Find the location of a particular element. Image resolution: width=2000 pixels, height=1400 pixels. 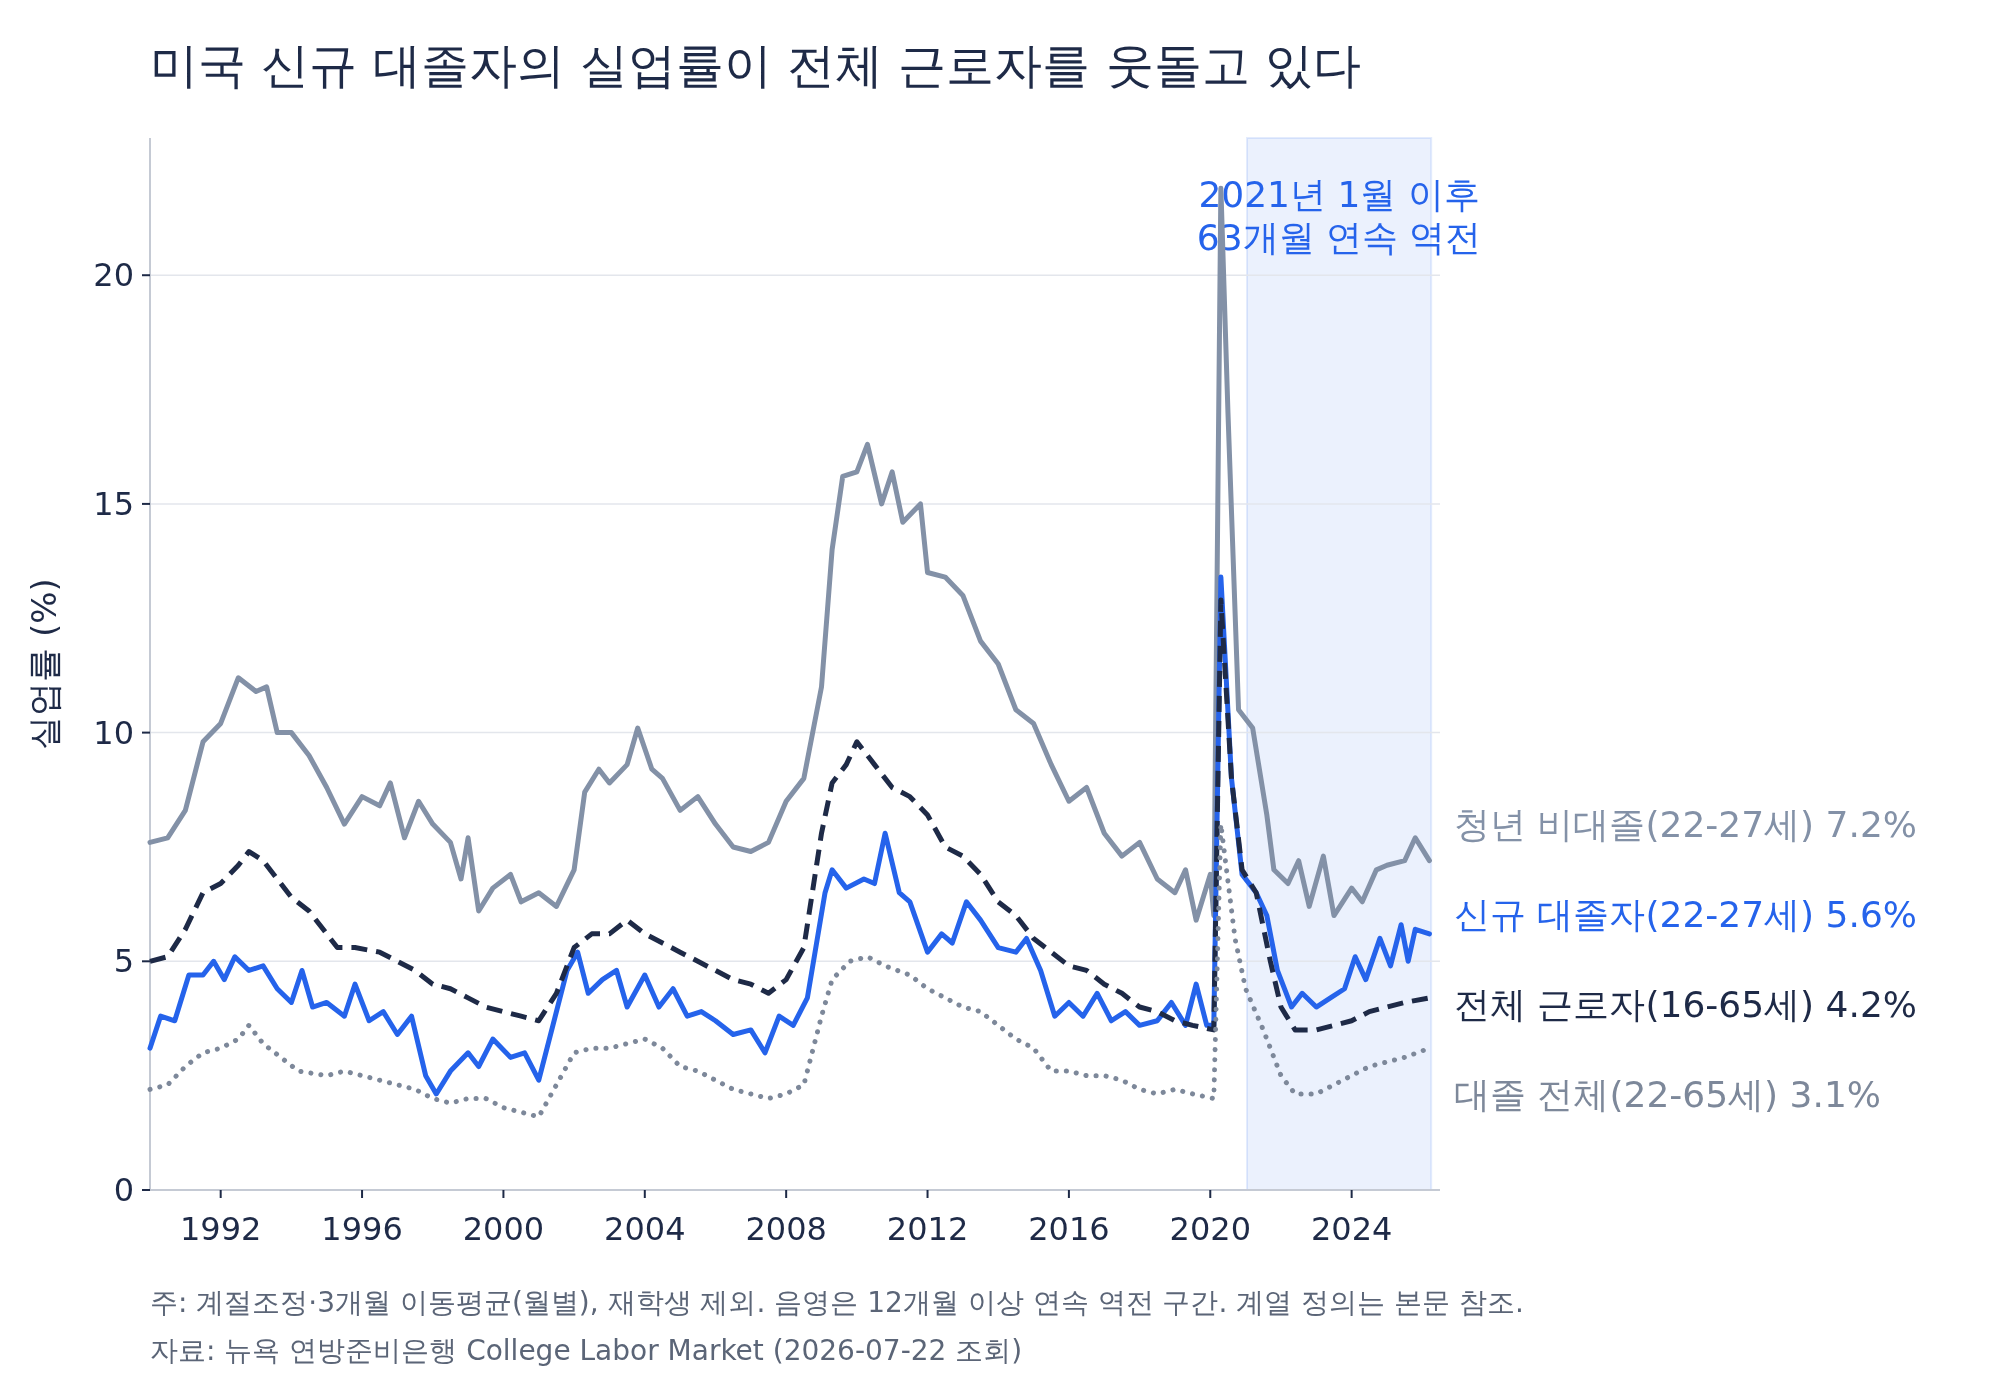

y-tick-label: 20 is located at coordinates (113, 275).